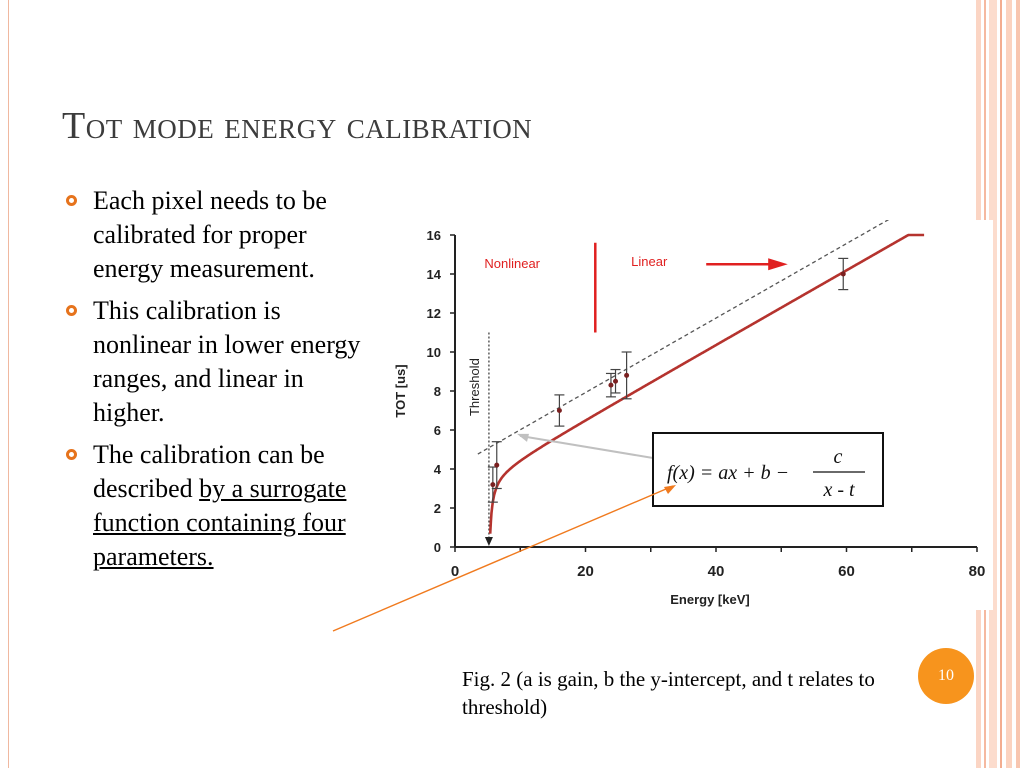  Describe the element at coordinates (434, 274) in the screenshot. I see `y-tick-label: 14` at that location.